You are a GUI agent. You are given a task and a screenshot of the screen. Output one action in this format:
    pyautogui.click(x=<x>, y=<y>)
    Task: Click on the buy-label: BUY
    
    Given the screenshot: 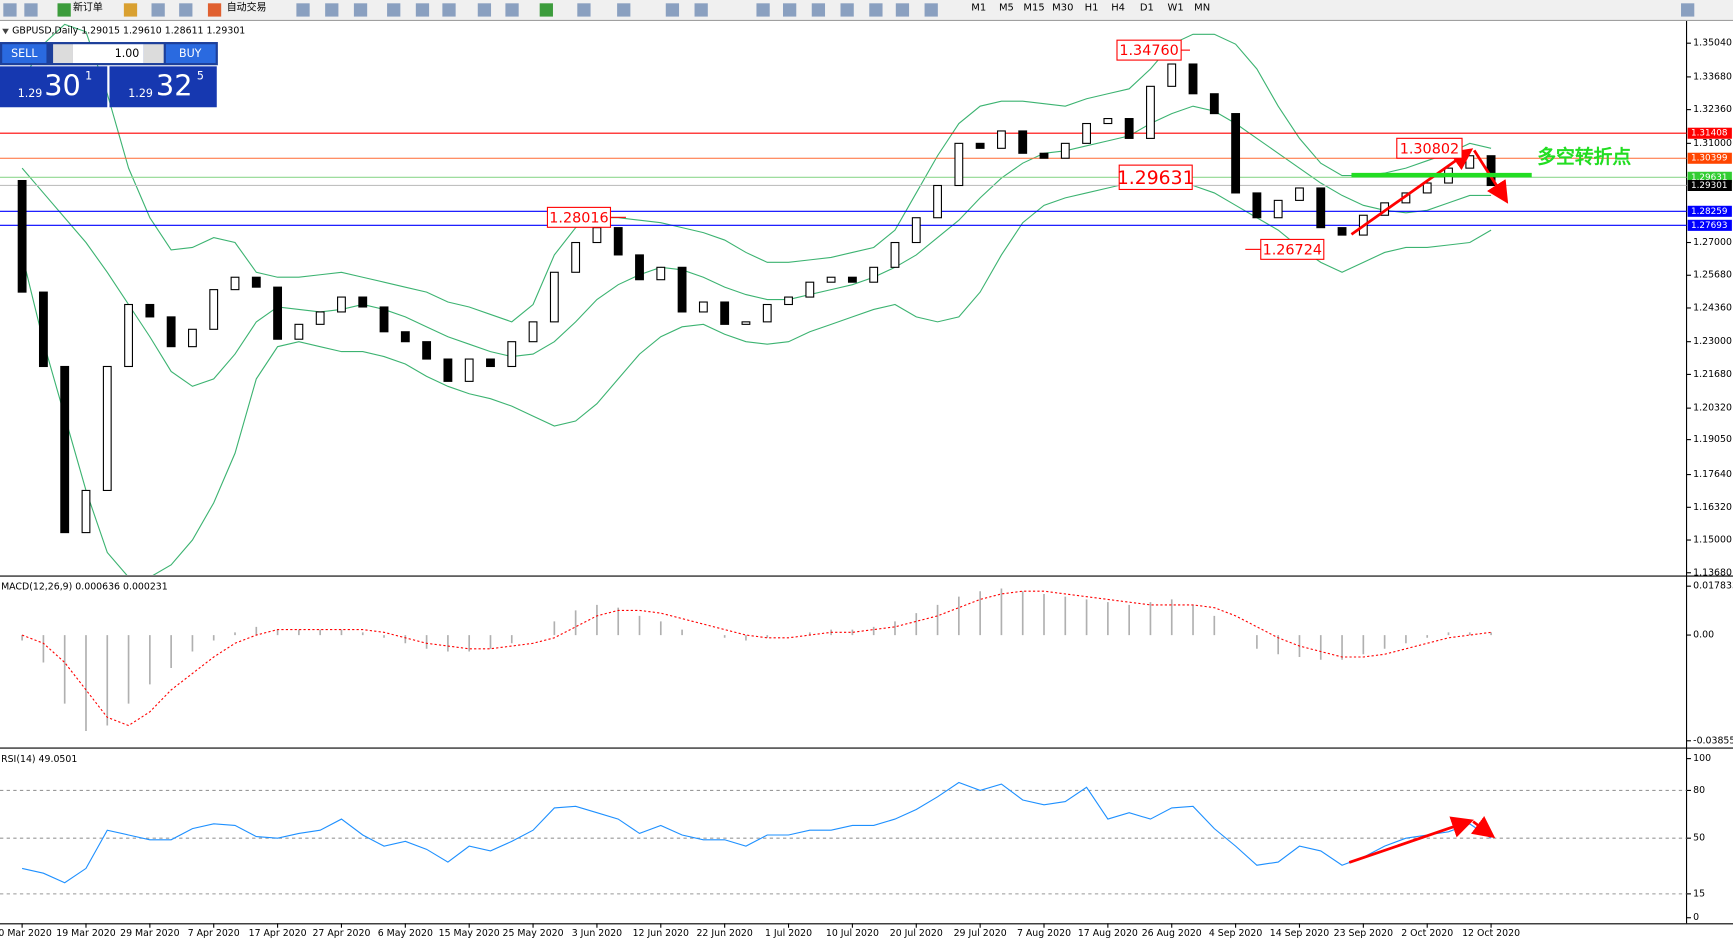 What is the action you would take?
    pyautogui.click(x=190, y=53)
    